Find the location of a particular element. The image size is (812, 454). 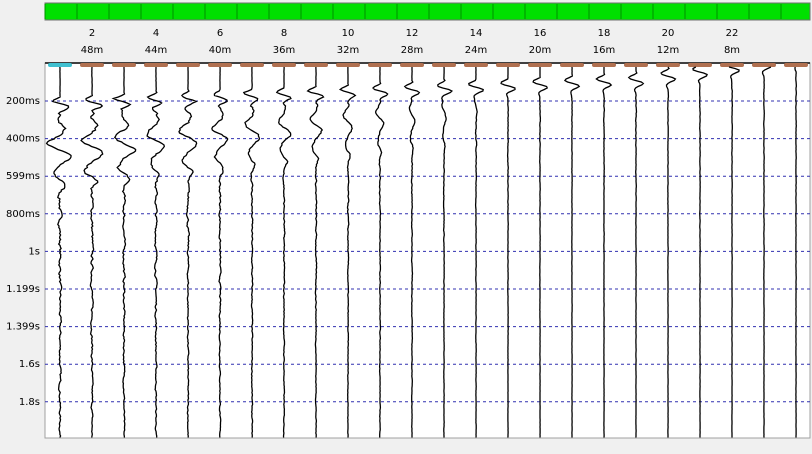

progress-bar is located at coordinates (427, 11).